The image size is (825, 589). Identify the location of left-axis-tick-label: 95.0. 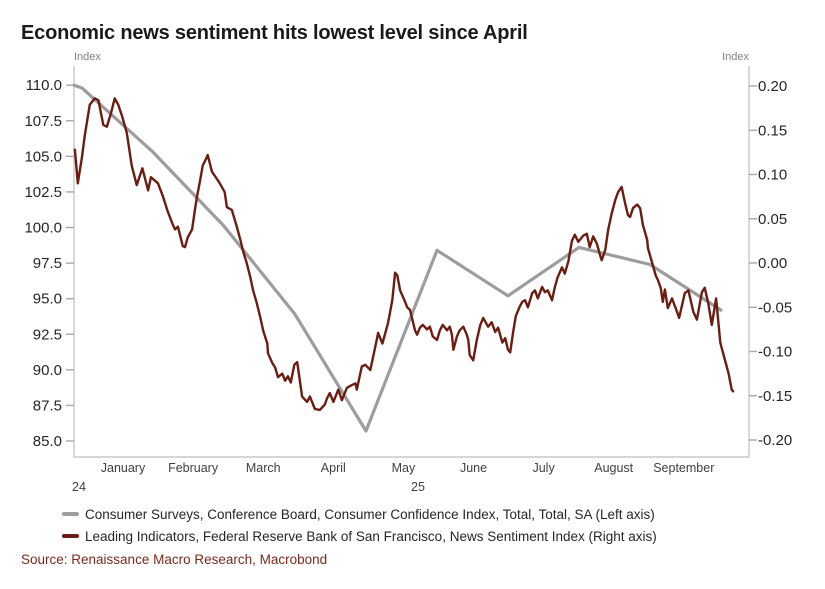
(47, 299).